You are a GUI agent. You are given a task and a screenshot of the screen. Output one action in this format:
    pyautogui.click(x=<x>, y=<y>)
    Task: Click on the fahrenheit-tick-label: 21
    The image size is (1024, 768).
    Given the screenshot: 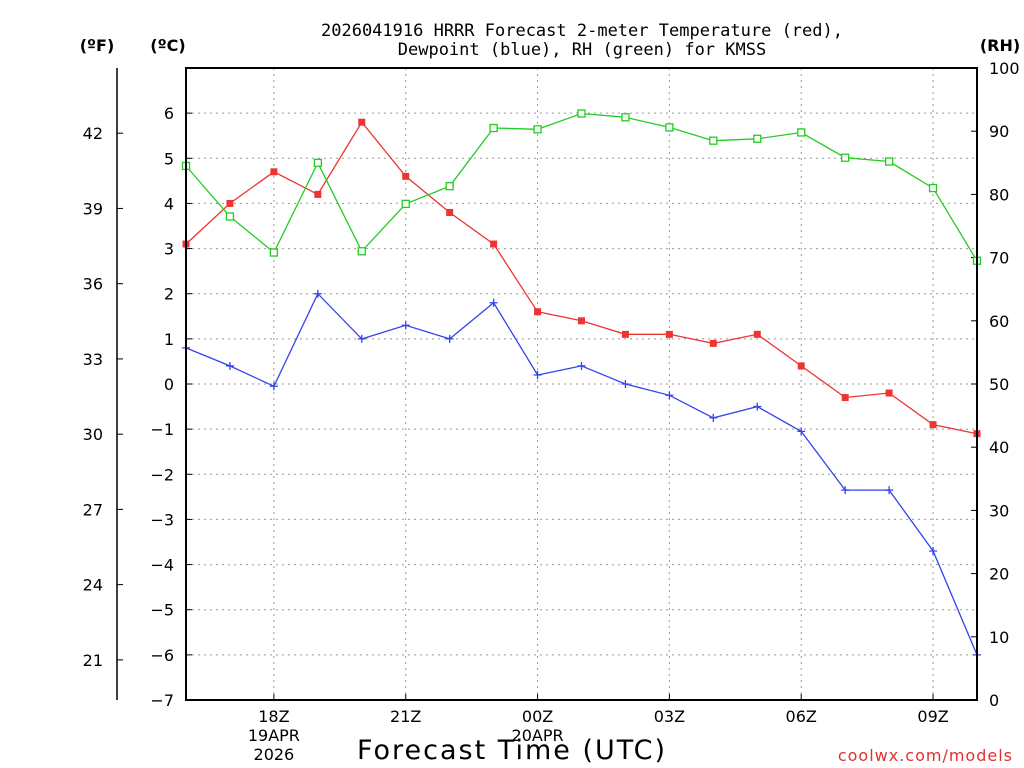 What is the action you would take?
    pyautogui.click(x=93, y=660)
    